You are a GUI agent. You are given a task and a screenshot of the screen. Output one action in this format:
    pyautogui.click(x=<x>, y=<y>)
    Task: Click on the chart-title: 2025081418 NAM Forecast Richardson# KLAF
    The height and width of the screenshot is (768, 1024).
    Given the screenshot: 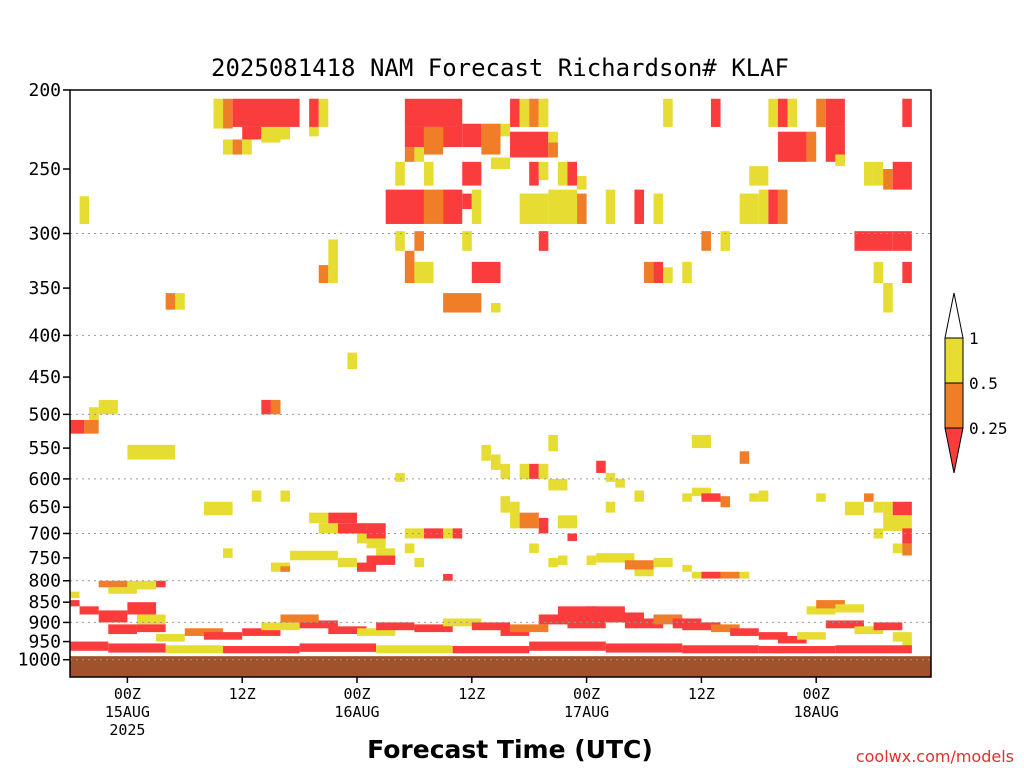 What is the action you would take?
    pyautogui.click(x=500, y=68)
    